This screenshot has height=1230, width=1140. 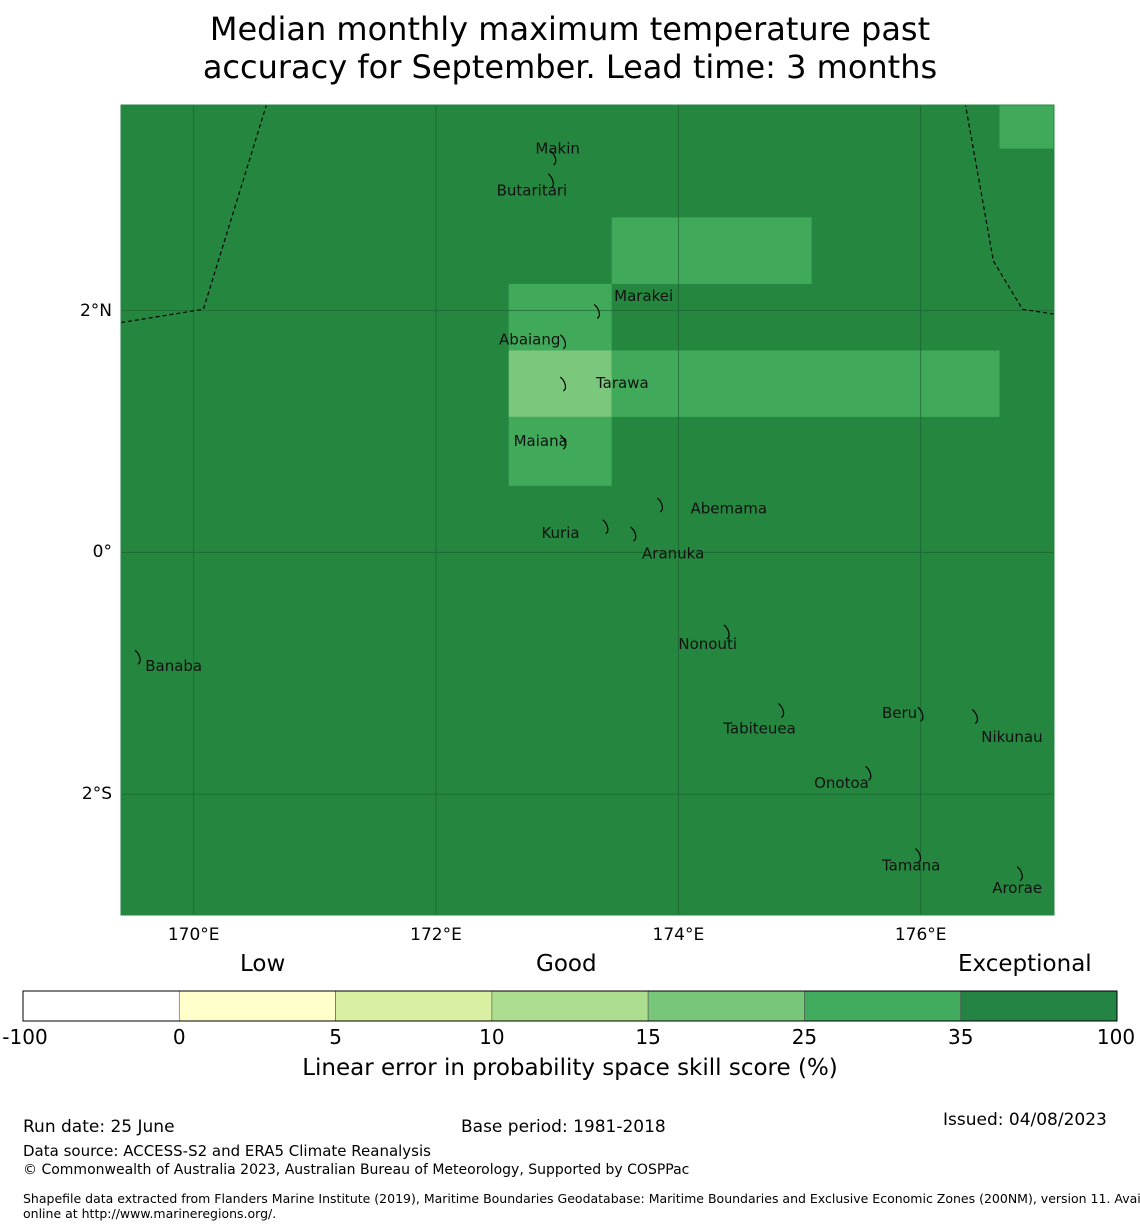 I want to click on island-label-abemama: Abemama, so click(x=728, y=509).